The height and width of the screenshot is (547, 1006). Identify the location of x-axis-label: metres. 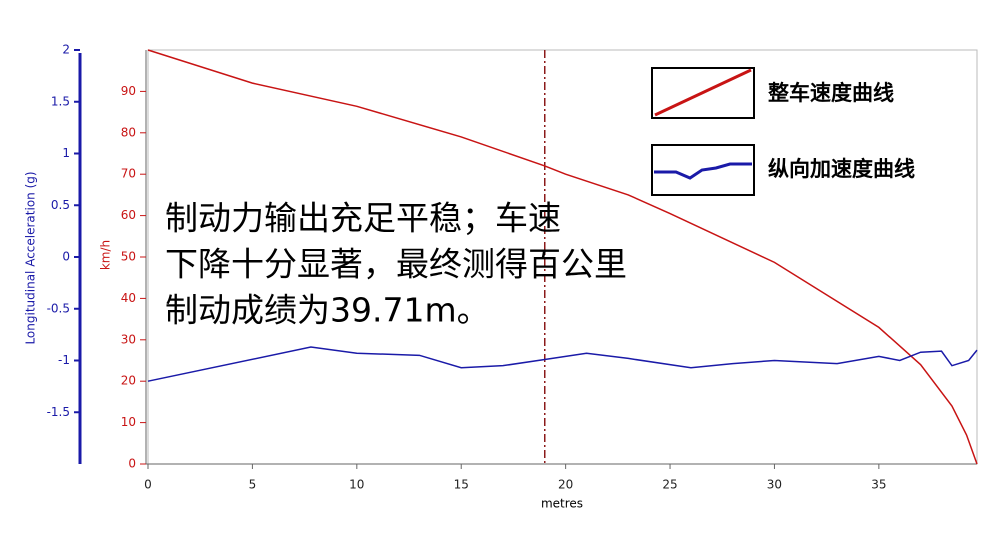
(562, 504).